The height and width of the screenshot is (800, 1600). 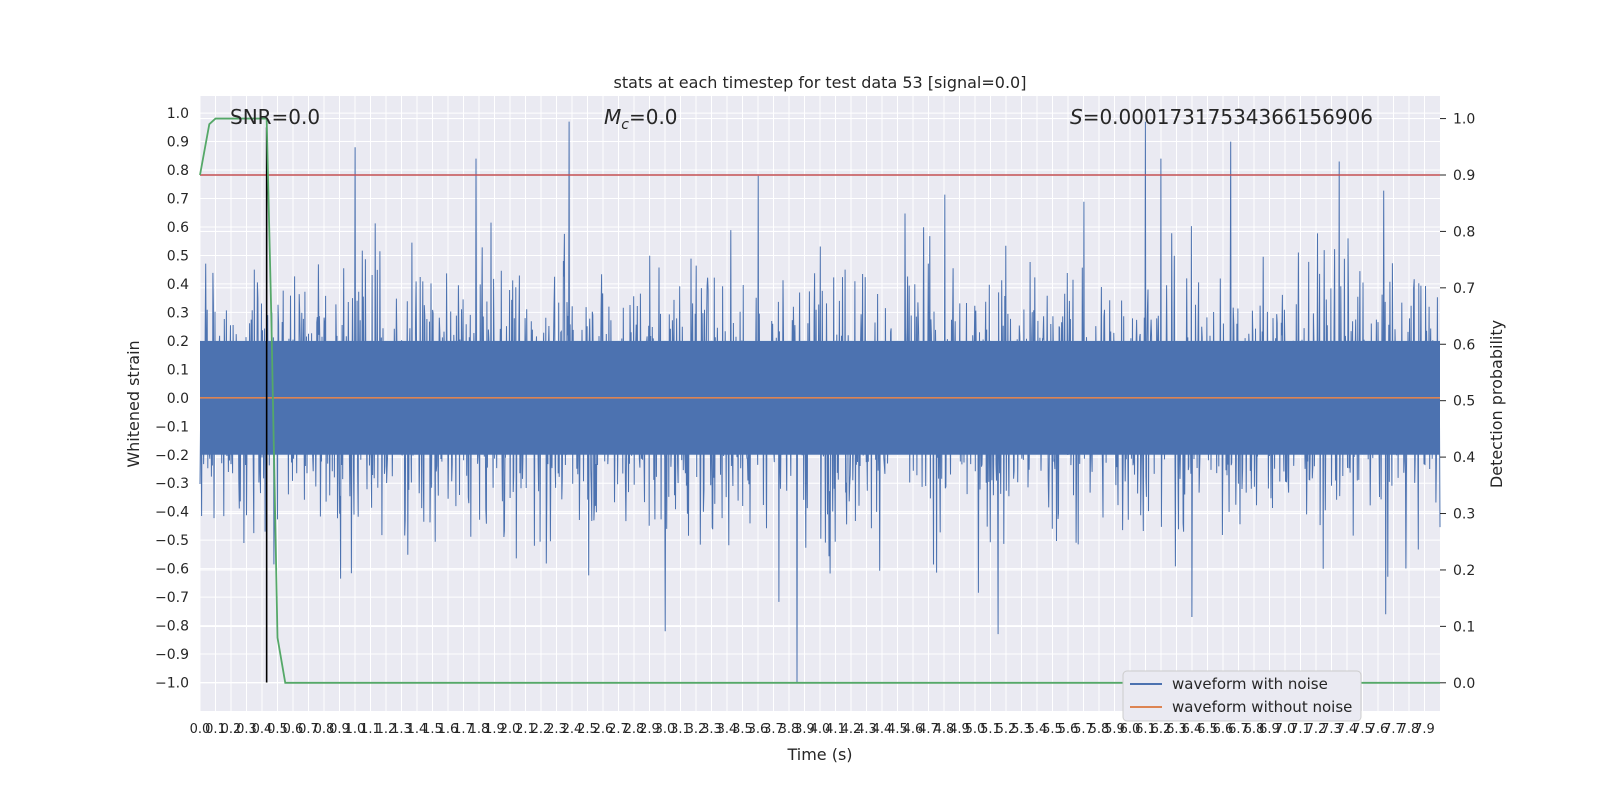 What do you see at coordinates (1316, 729) in the screenshot?
I see `x-tick-label: 7.2` at bounding box center [1316, 729].